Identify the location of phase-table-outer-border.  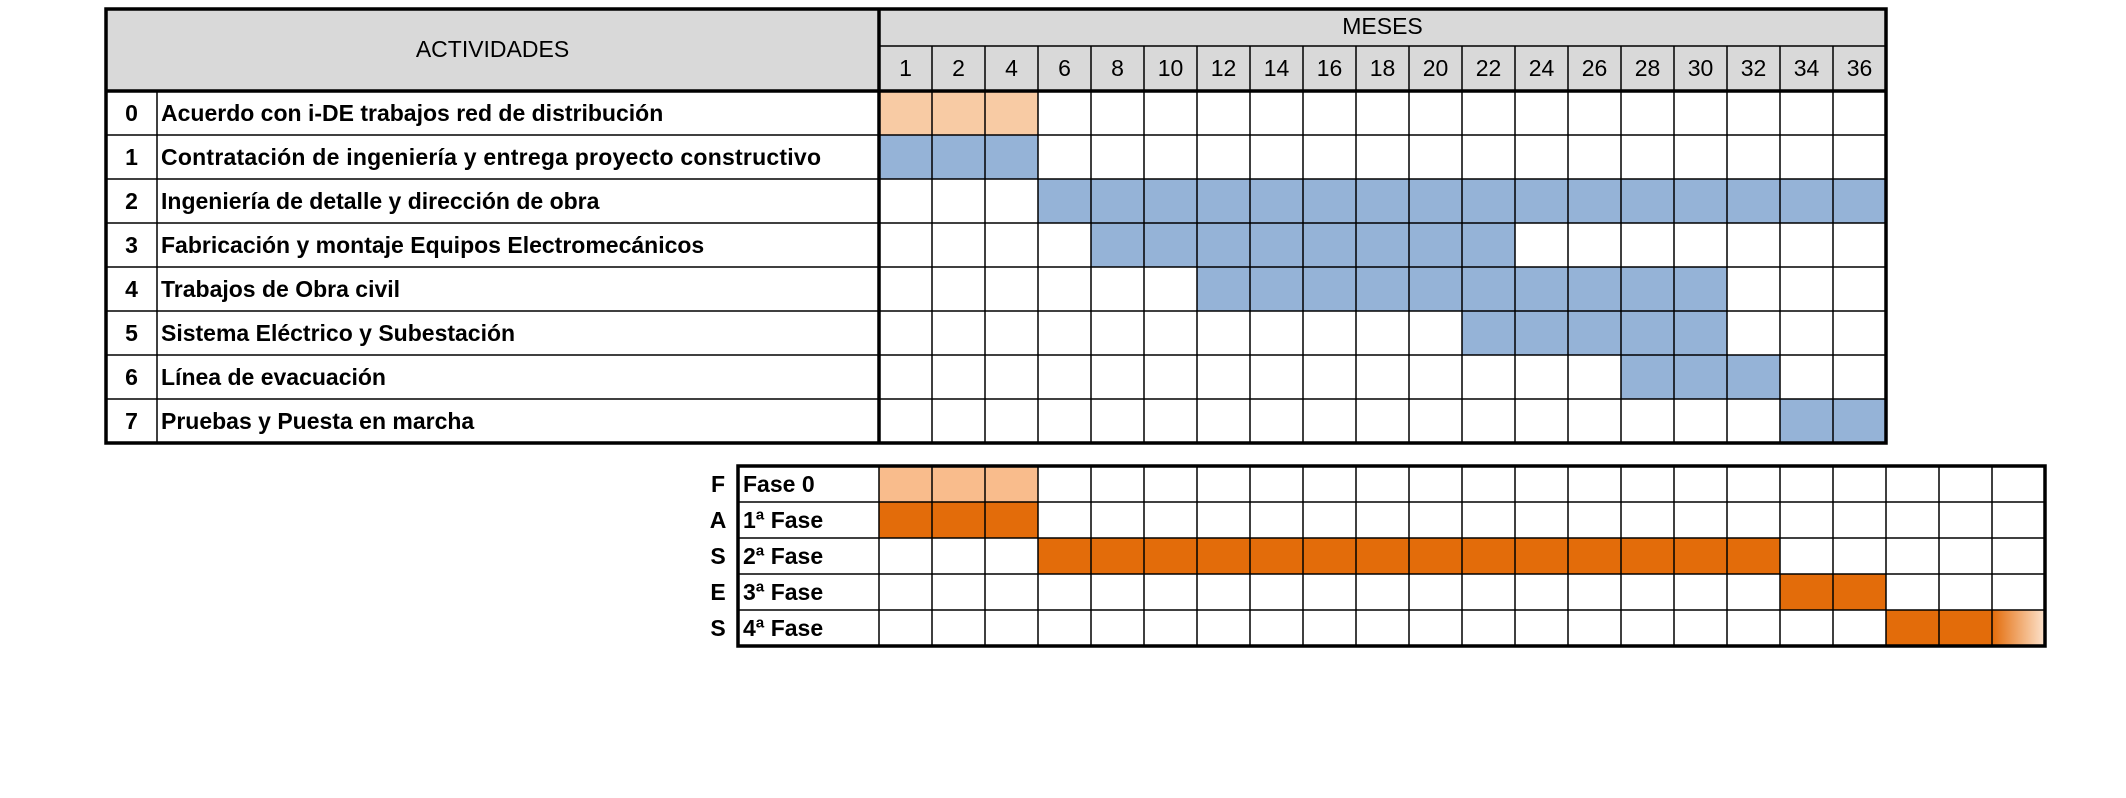
(1391, 556).